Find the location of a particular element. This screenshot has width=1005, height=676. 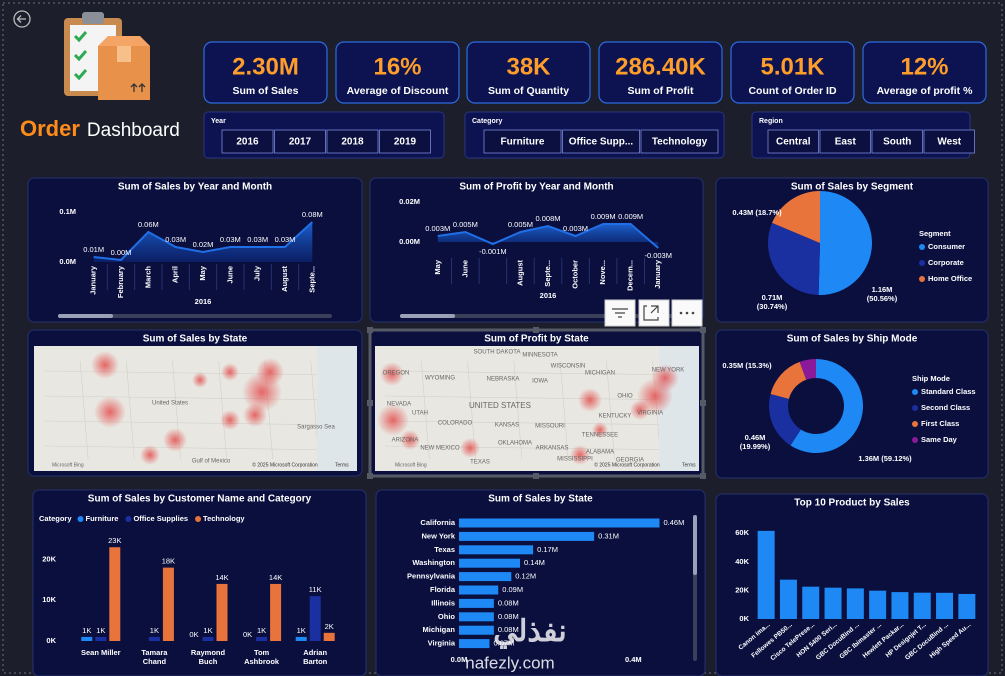

watermark-brand: نفذلي is located at coordinates (529, 632).